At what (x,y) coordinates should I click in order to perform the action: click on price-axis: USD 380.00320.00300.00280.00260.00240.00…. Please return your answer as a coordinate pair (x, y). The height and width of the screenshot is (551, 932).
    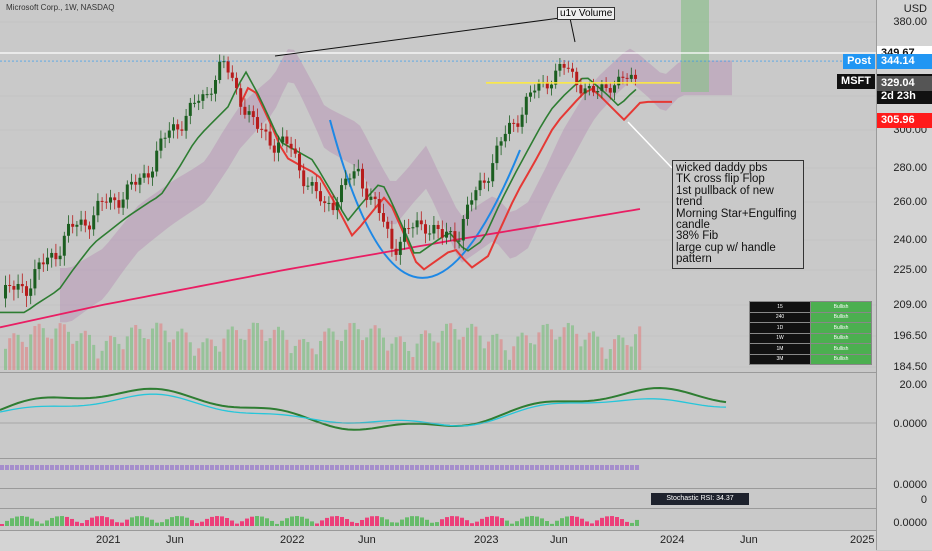
    Looking at the image, I should click on (884, 275).